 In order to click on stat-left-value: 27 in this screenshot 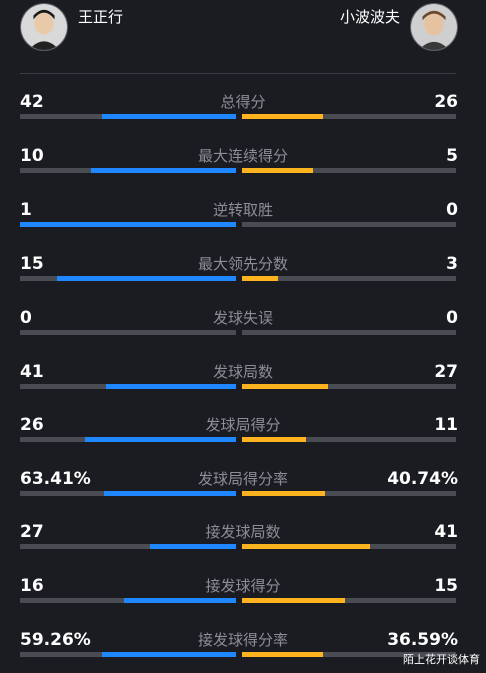, I will do `click(32, 532)`.